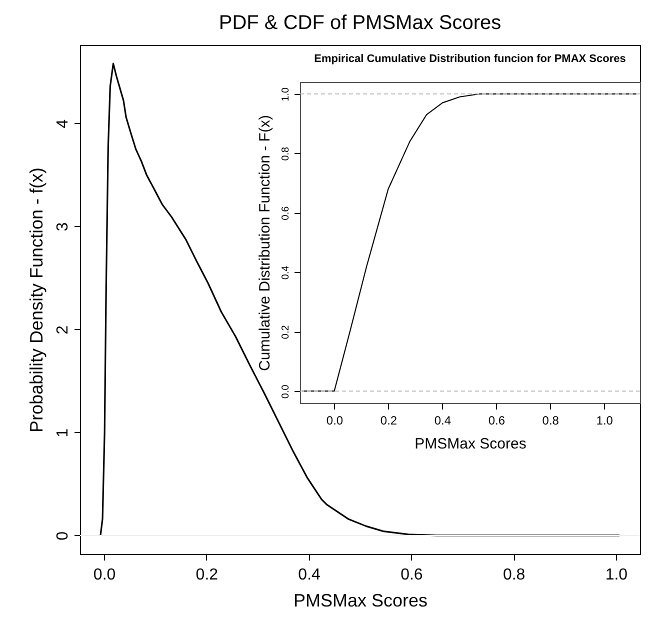 The width and height of the screenshot is (648, 622). Describe the element at coordinates (36, 300) in the screenshot. I see `y-axis-title: Probability Density Function - f(x)` at that location.